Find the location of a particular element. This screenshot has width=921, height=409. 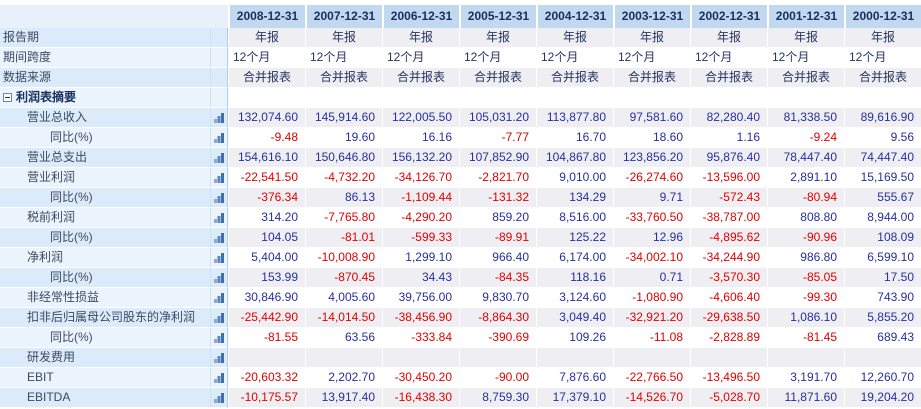

column-header-date: 2003-12-31 is located at coordinates (651, 16).